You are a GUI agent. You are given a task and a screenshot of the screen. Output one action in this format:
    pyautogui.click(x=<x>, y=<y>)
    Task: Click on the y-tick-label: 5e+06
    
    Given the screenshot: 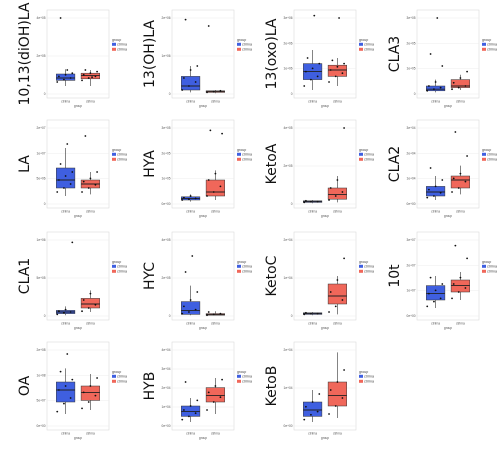 What is the action you would take?
    pyautogui.click(x=41, y=179)
    